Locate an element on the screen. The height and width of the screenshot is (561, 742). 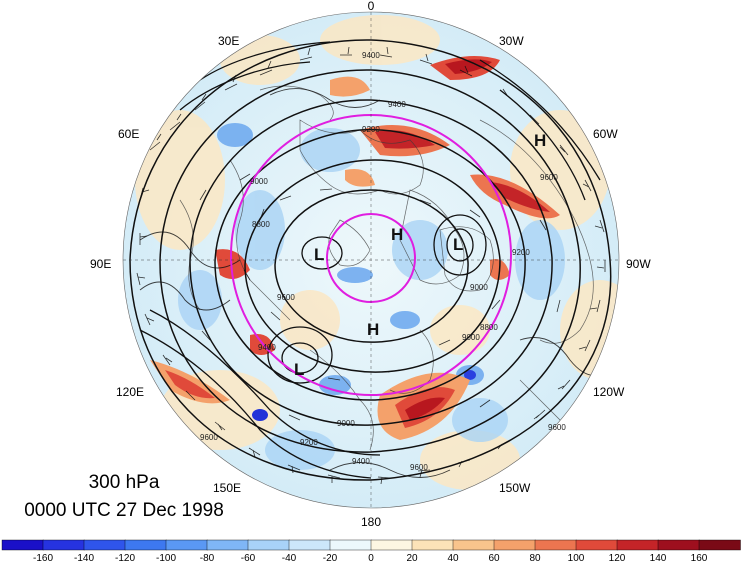
colorbar-tick-label: 140 is located at coordinates (658, 557).